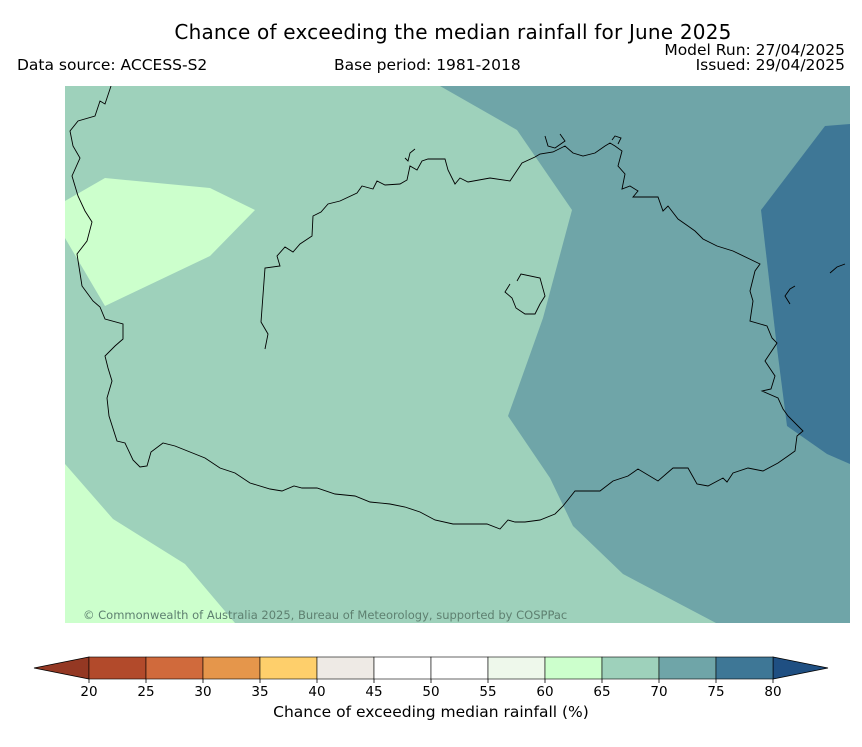  I want to click on colorbar-tick-label: 20, so click(88, 692).